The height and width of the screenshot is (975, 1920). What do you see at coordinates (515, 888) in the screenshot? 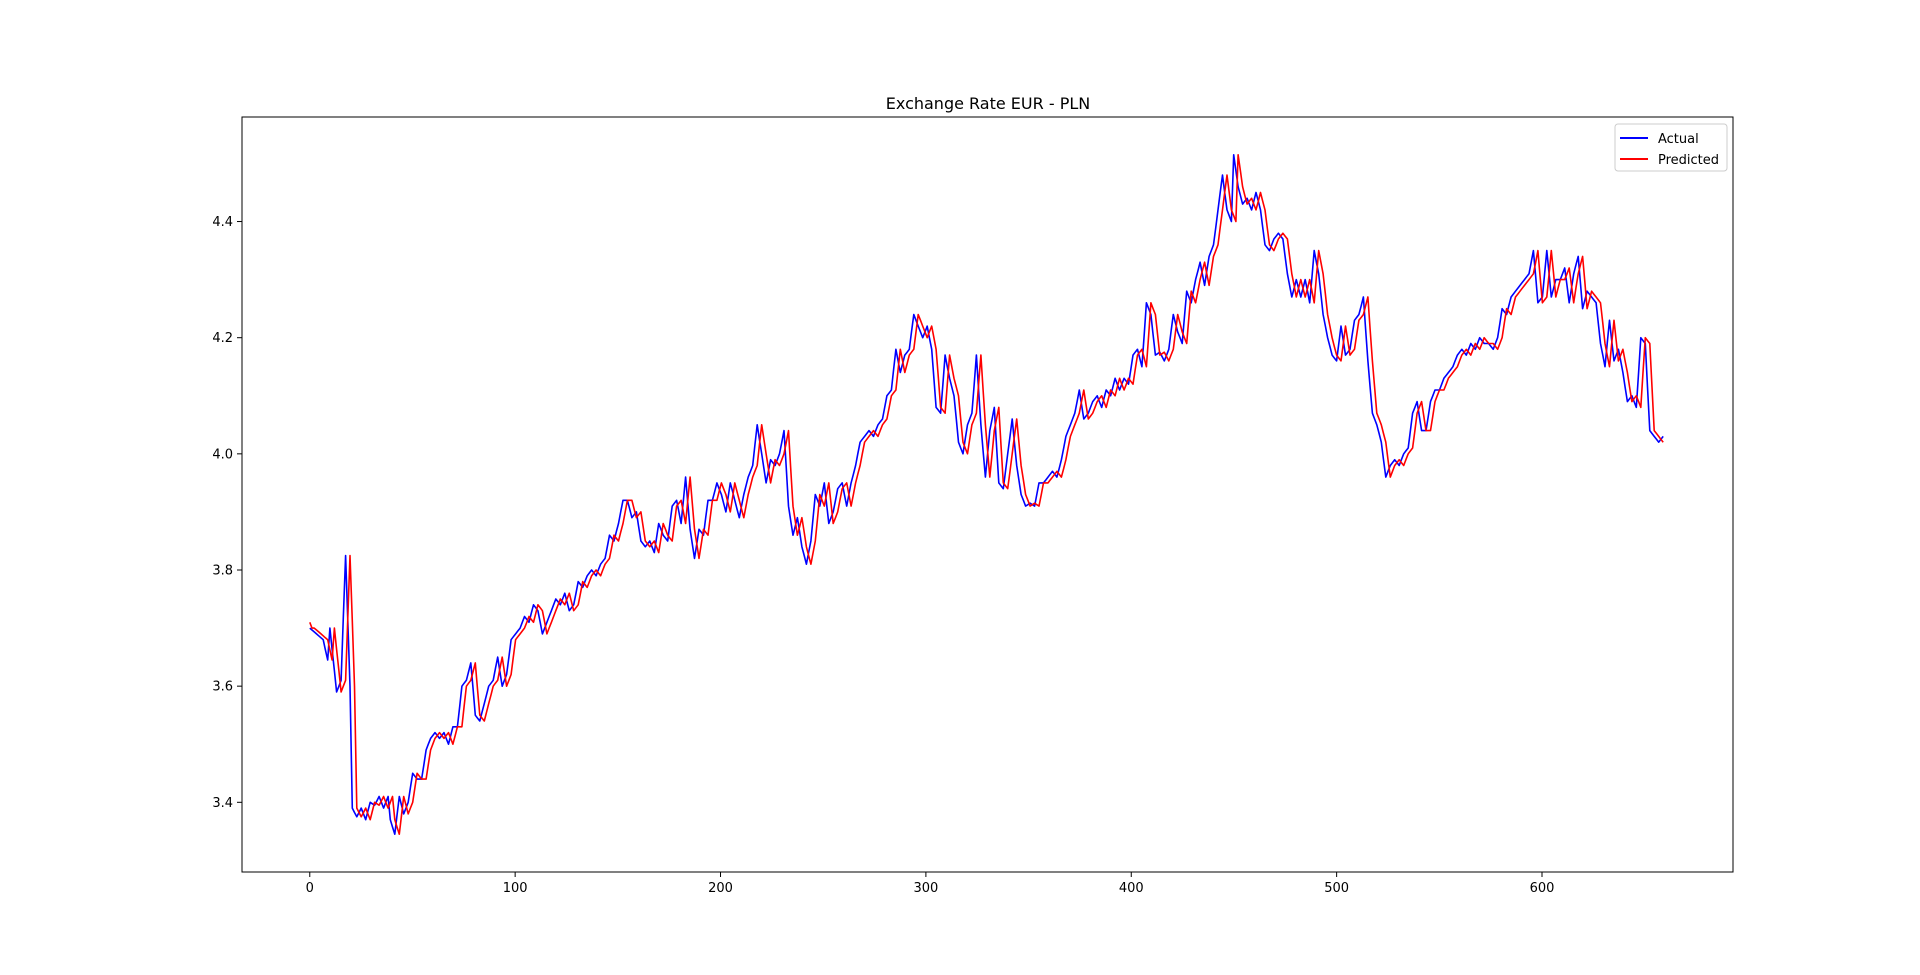
I see `x-tick-label: 100` at bounding box center [515, 888].